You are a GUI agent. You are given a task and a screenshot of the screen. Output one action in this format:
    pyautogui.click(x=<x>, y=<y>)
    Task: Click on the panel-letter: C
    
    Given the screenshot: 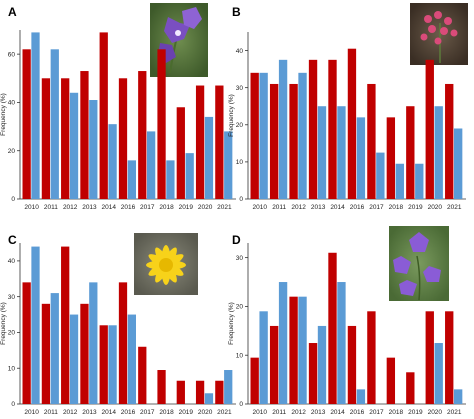 What is the action you would take?
    pyautogui.click(x=12, y=240)
    